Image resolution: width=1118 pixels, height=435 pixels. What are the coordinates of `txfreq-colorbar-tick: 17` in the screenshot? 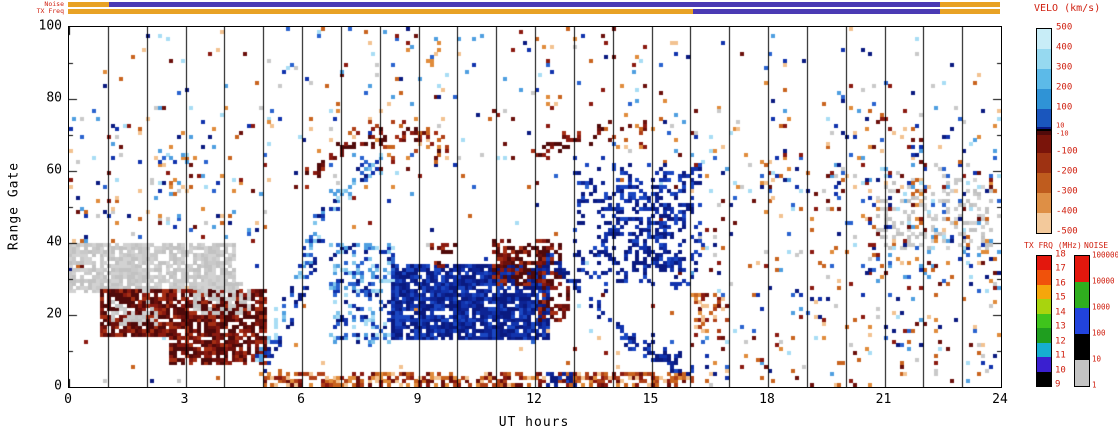 It's located at (1060, 268).